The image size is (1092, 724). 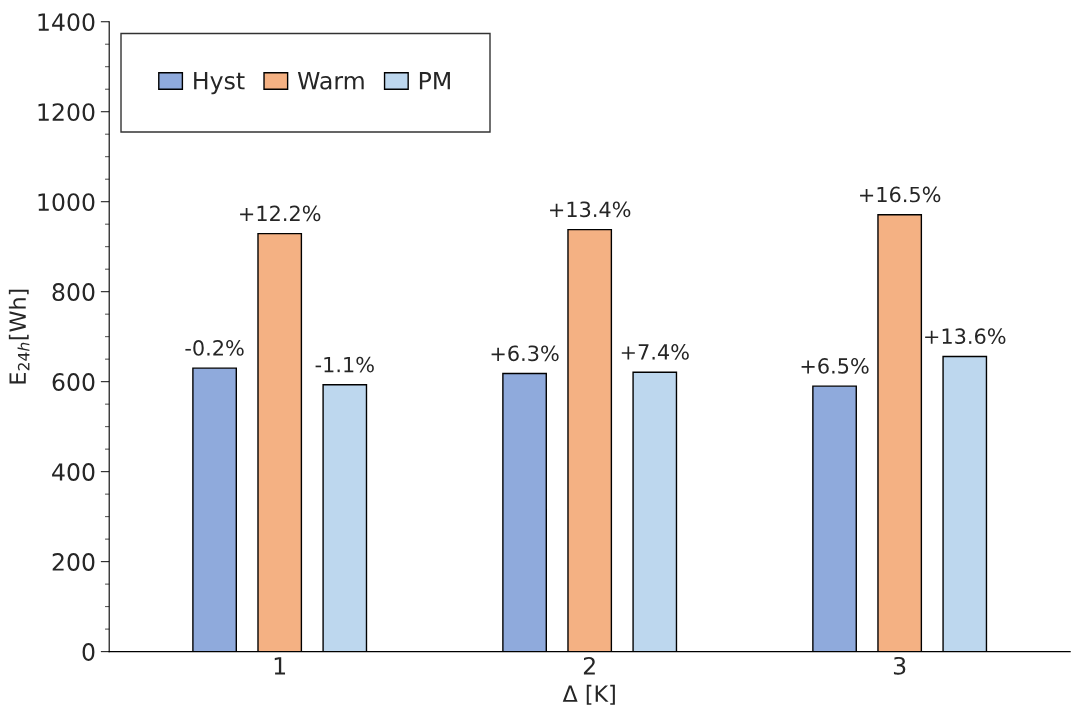 I want to click on annotation: -0.2%, so click(x=214, y=348).